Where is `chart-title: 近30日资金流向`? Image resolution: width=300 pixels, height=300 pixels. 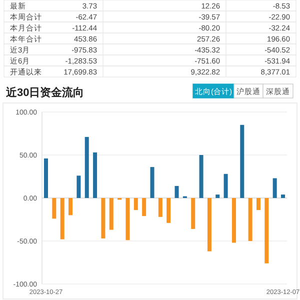
chart-title: 近30日资金流向 is located at coordinates (44, 92).